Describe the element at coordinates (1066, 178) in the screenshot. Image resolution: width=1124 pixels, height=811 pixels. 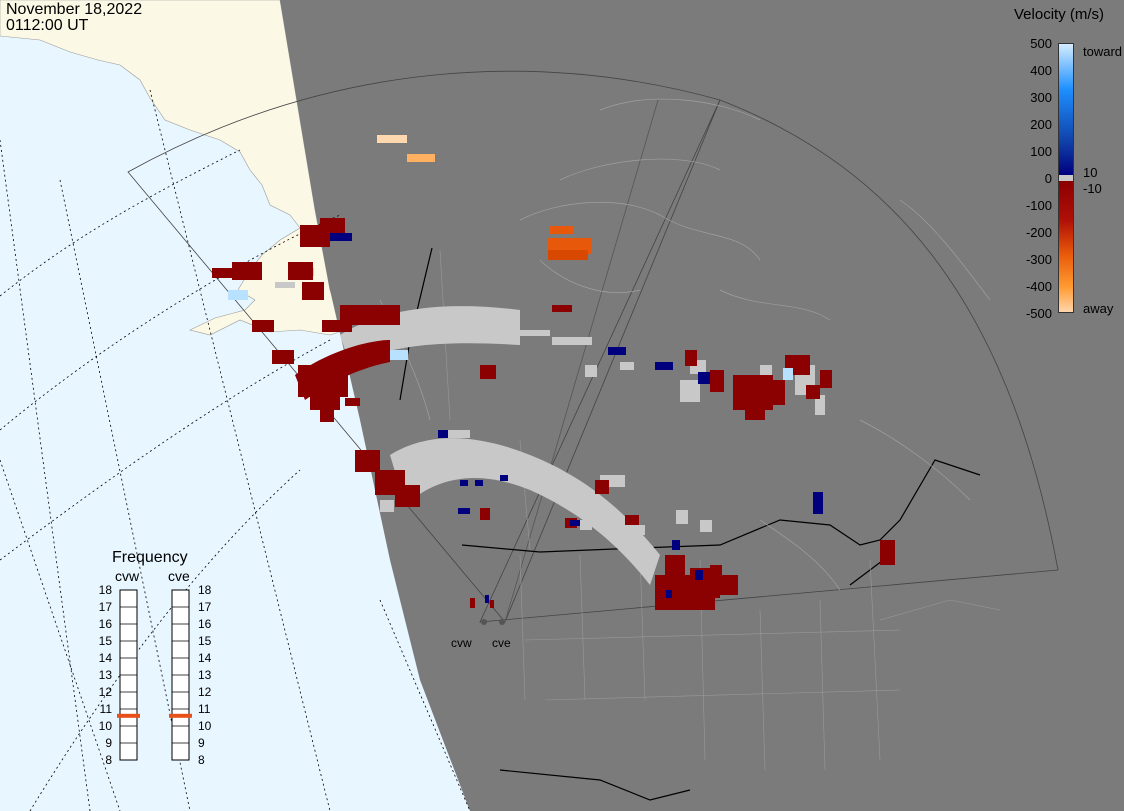
I see `velocity-colorbar` at that location.